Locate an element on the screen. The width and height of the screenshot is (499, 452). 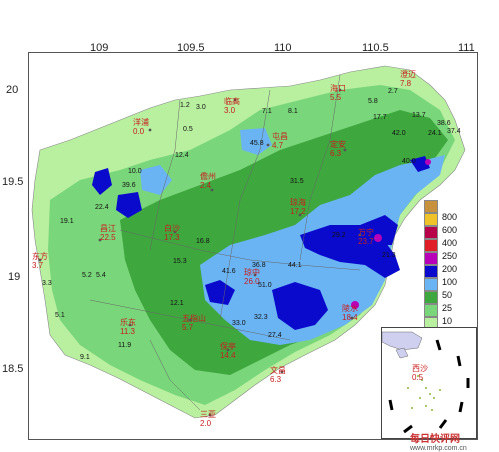
y-tick-20: 20 is located at coordinates (12, 90).